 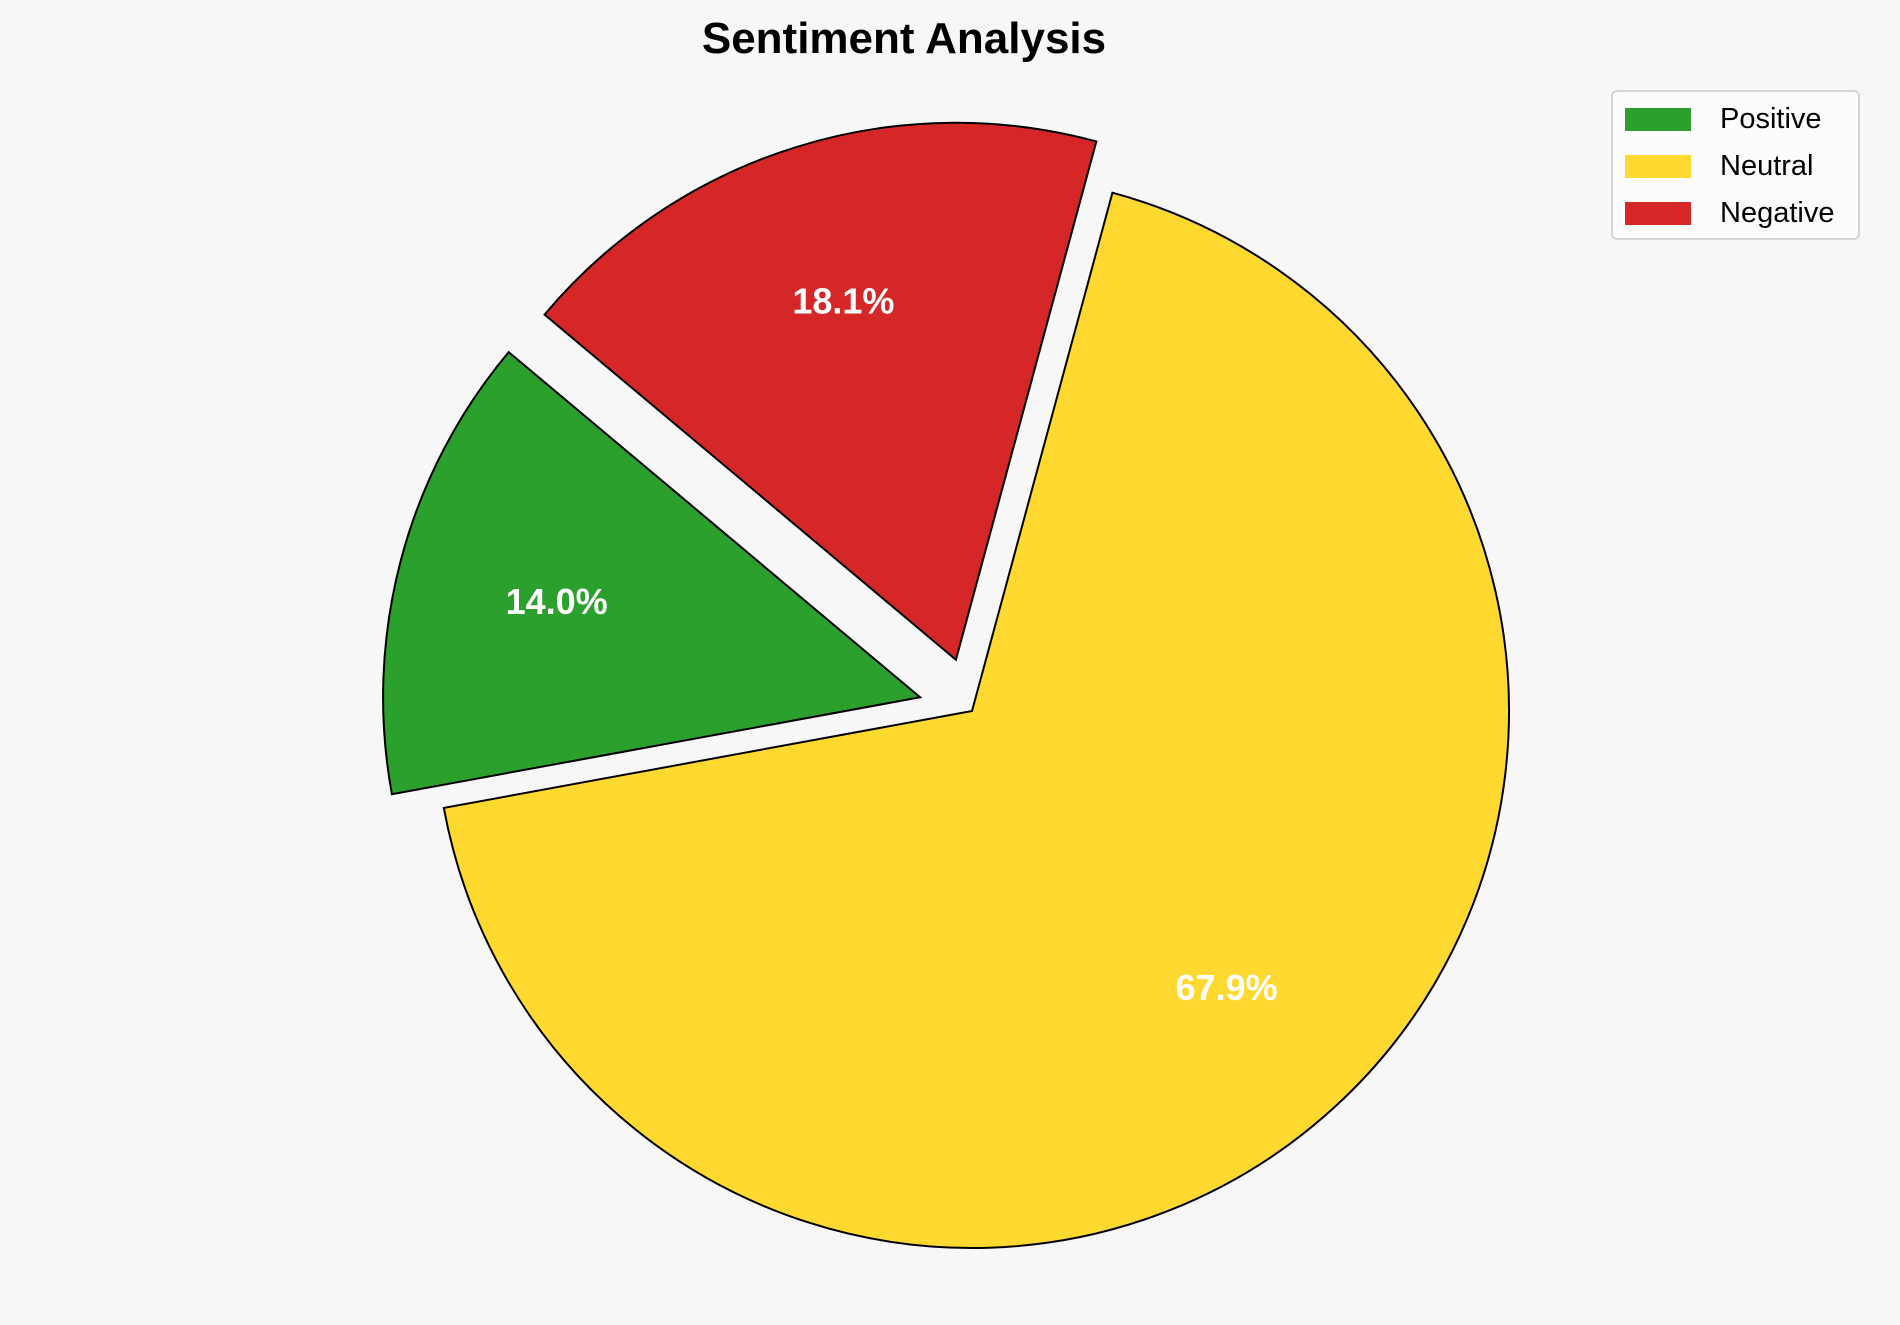 I want to click on legend-item-positive: Positive, so click(x=1723, y=118).